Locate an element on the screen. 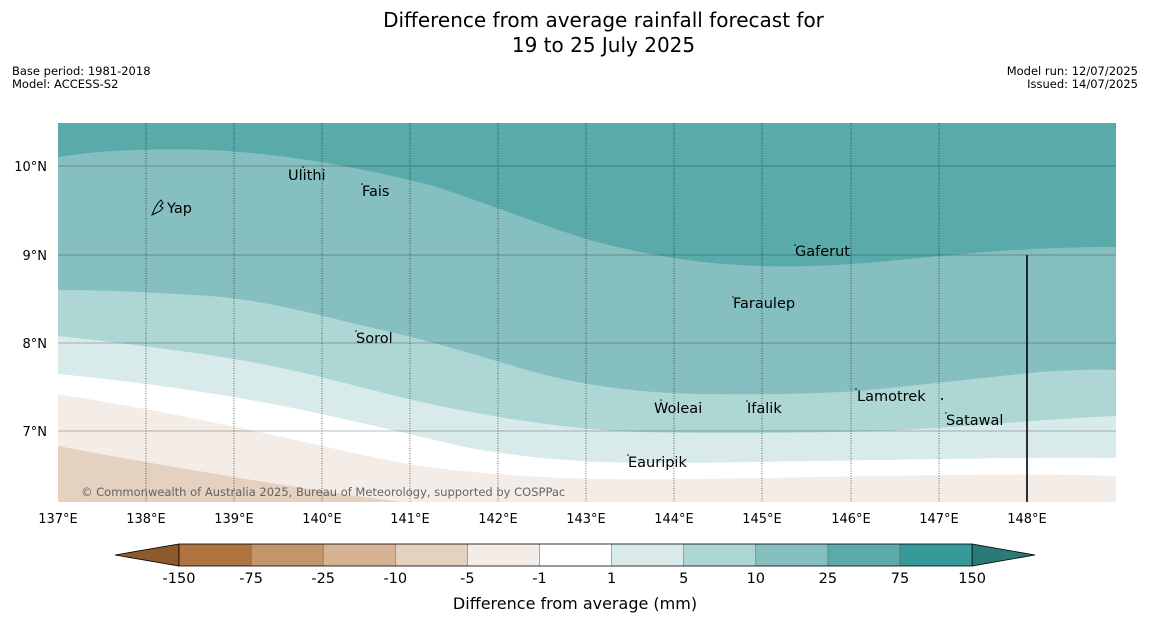 This screenshot has height=644, width=1150. colorbar-outline is located at coordinates (575, 555).